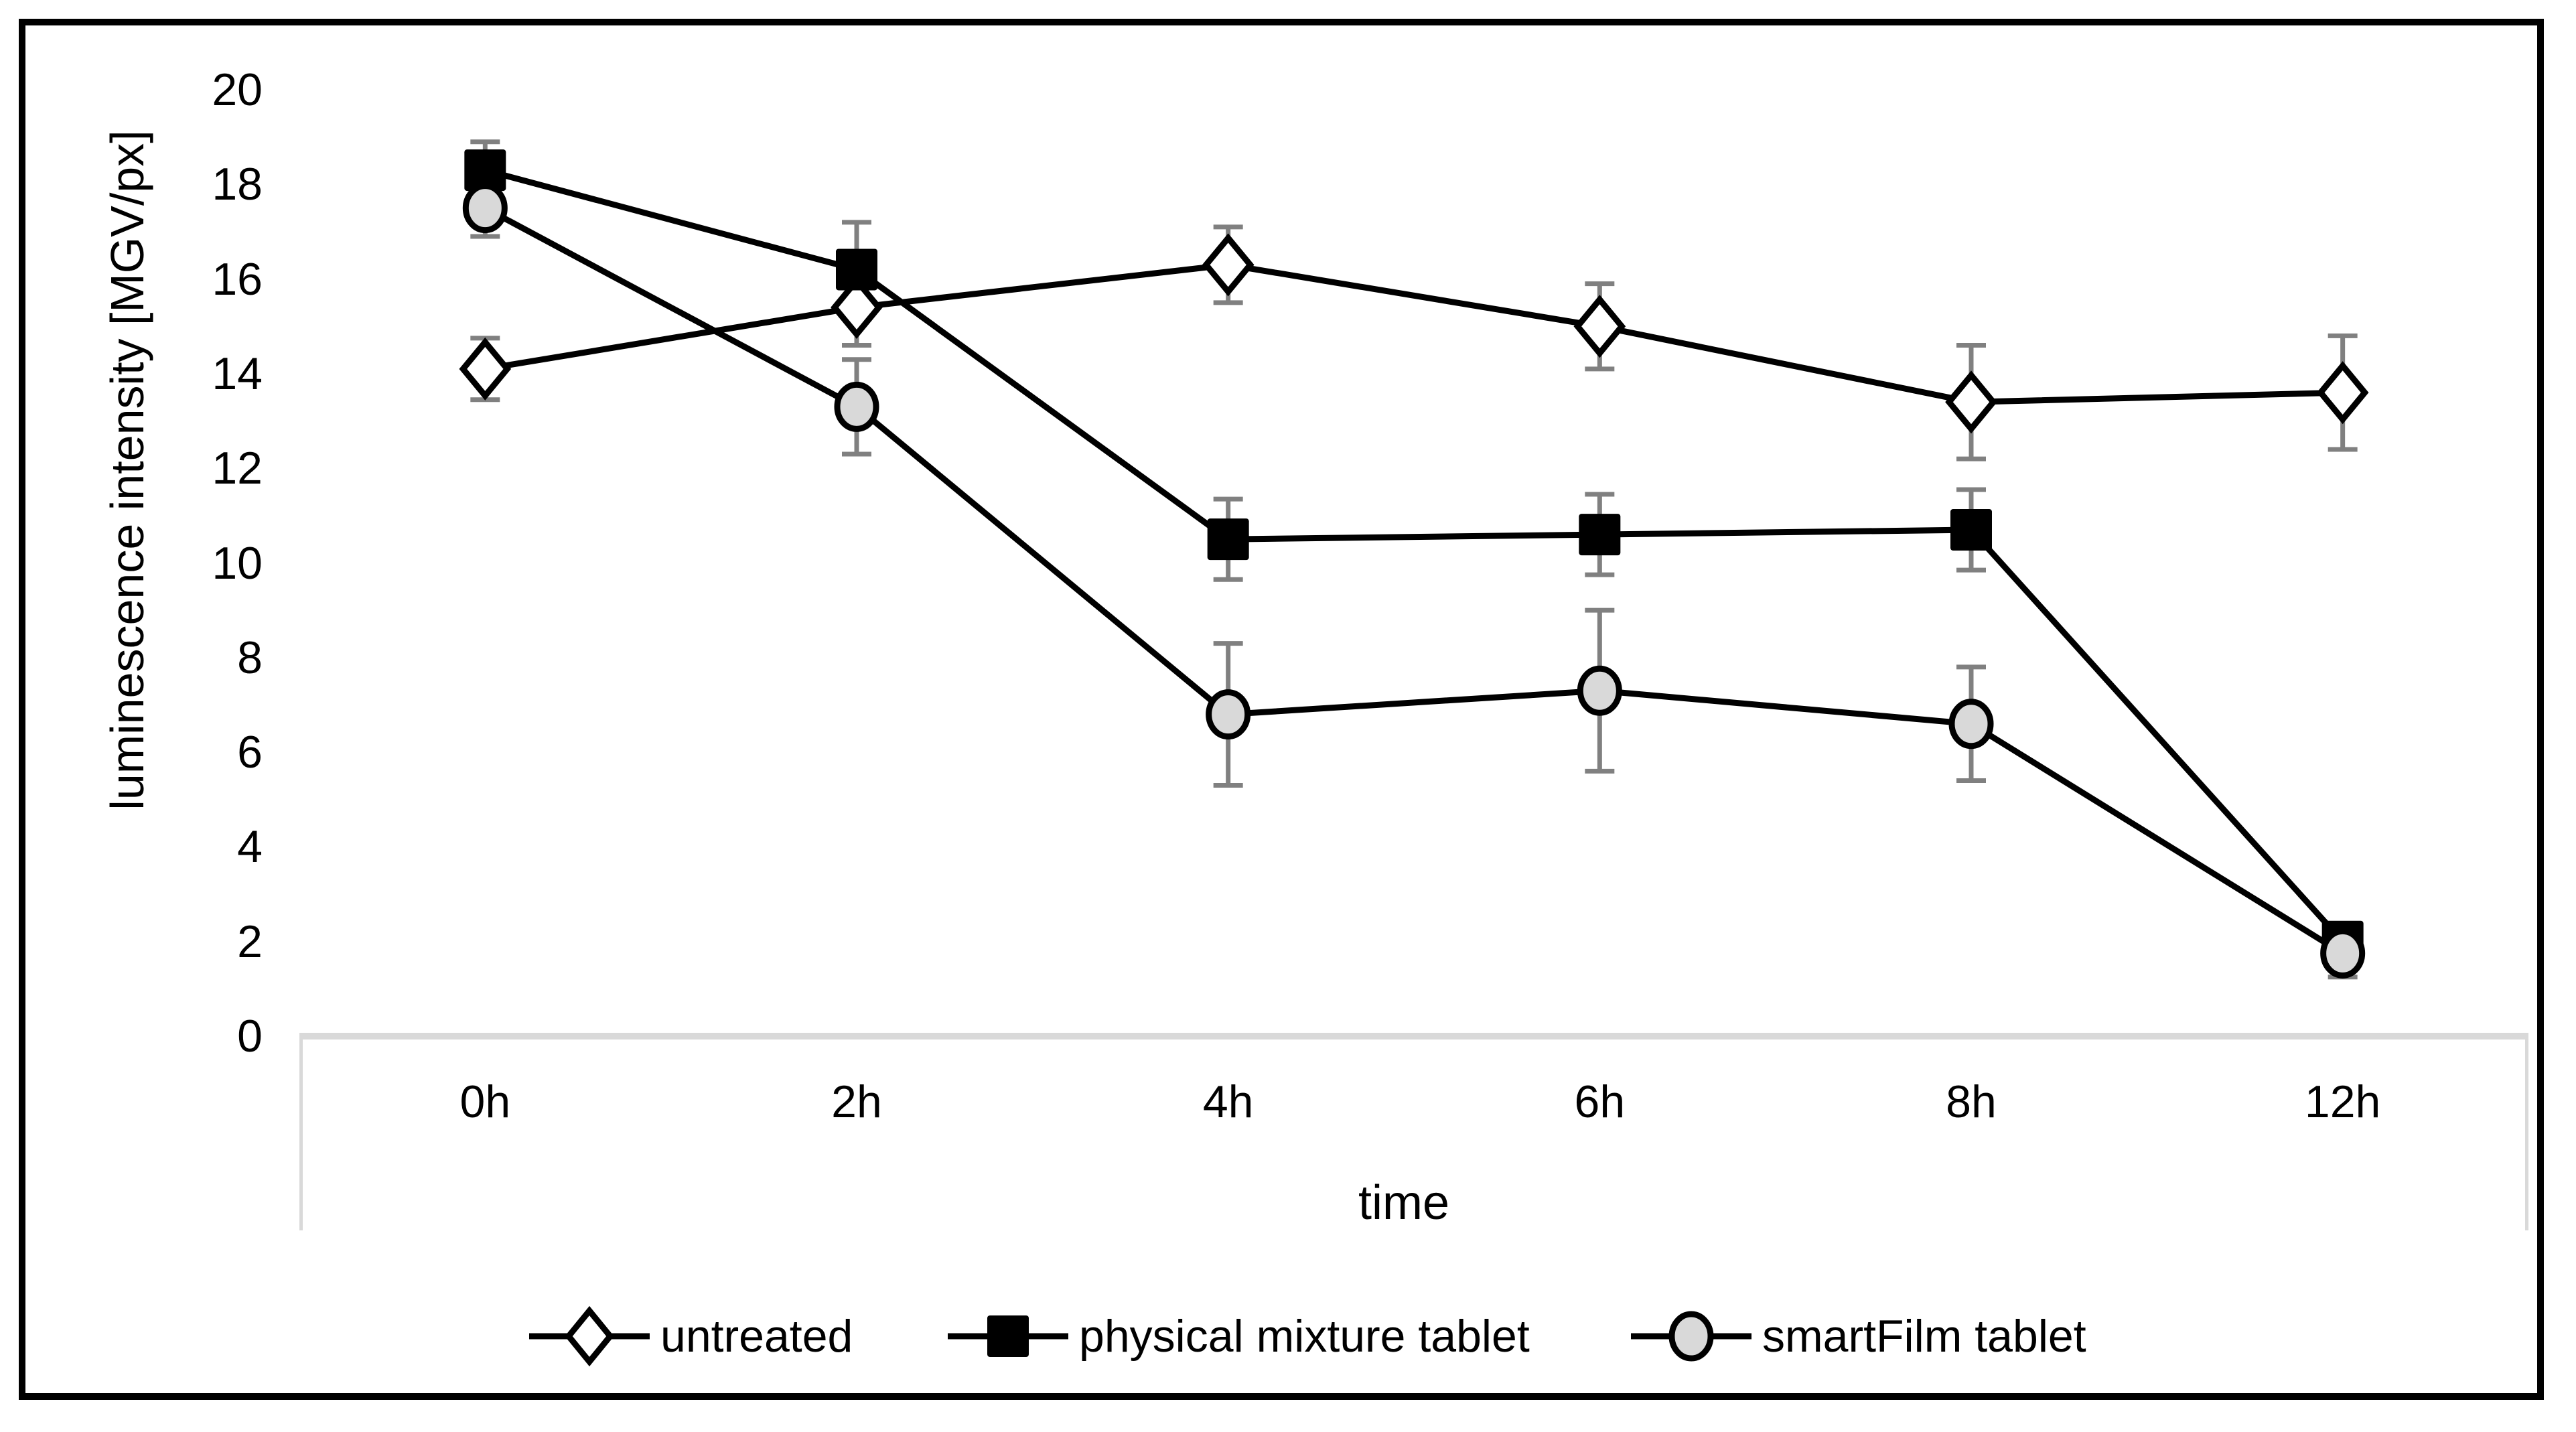  Describe the element at coordinates (1924, 1336) in the screenshot. I see `legend-label-smartfilm-tablet: smartFilm tablet` at that location.